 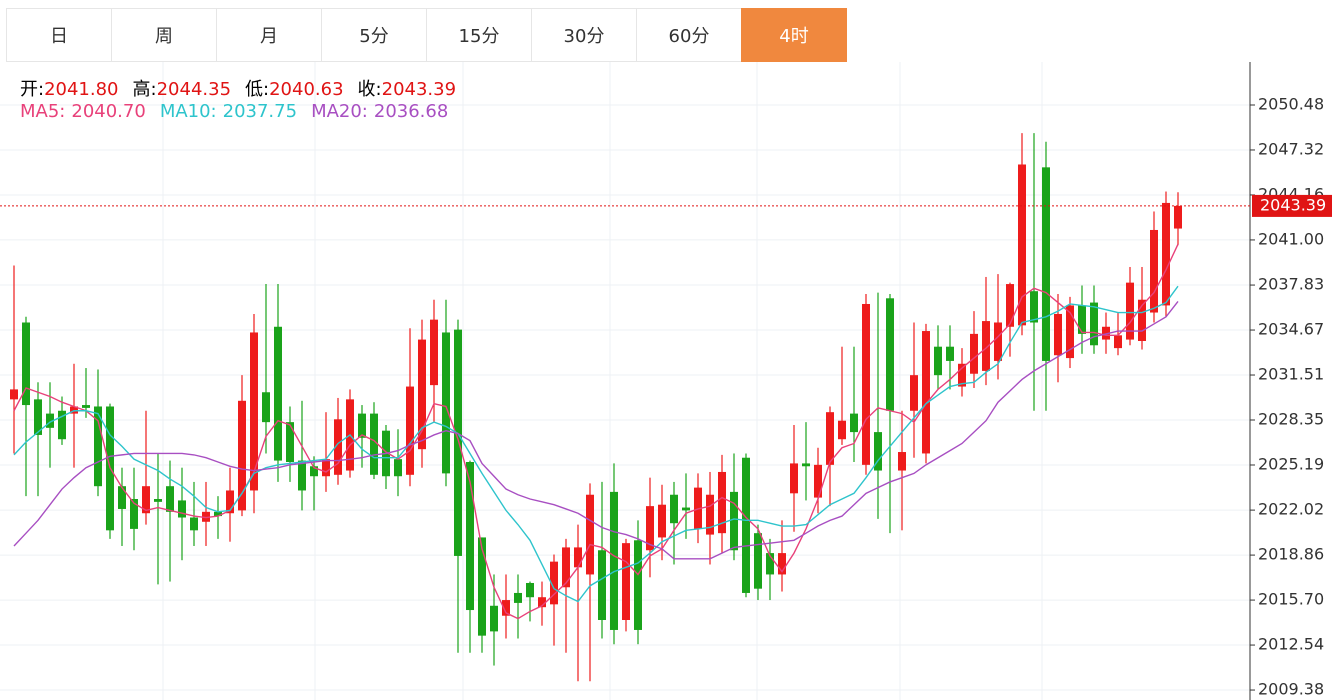 I want to click on period-tab: 周, so click(x=163, y=35).